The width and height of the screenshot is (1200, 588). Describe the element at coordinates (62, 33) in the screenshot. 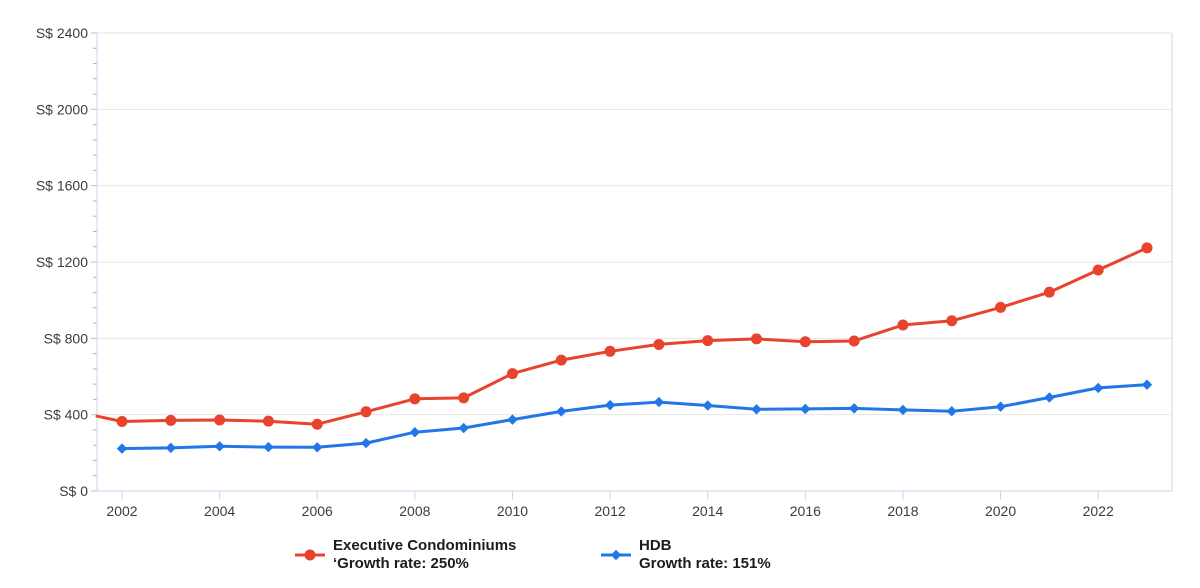

I see `y-axis-label: S$ 2400` at that location.